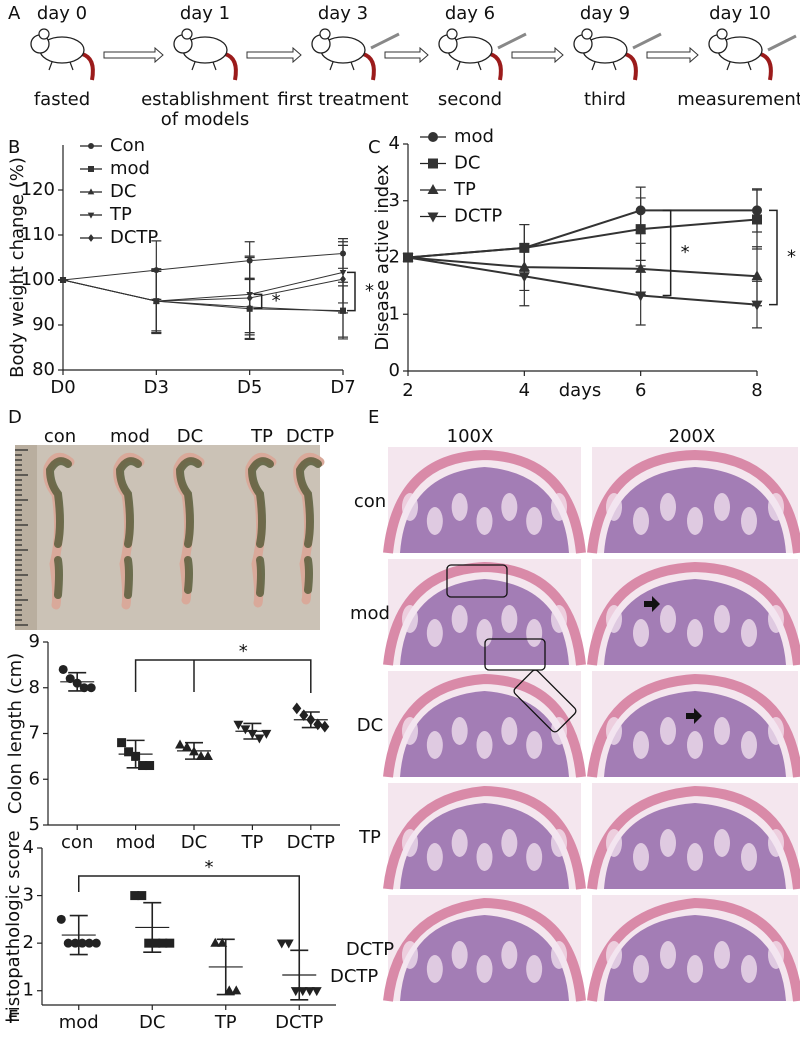 The image size is (800, 1048). Describe the element at coordinates (34, 778) in the screenshot. I see `y-tick-label: 6` at that location.